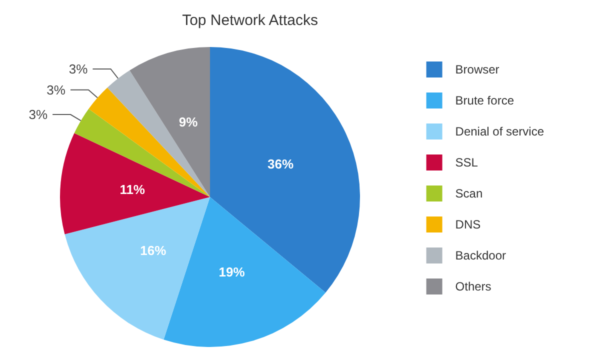 The height and width of the screenshot is (356, 589). I want to click on legend-label: Browser, so click(477, 69).